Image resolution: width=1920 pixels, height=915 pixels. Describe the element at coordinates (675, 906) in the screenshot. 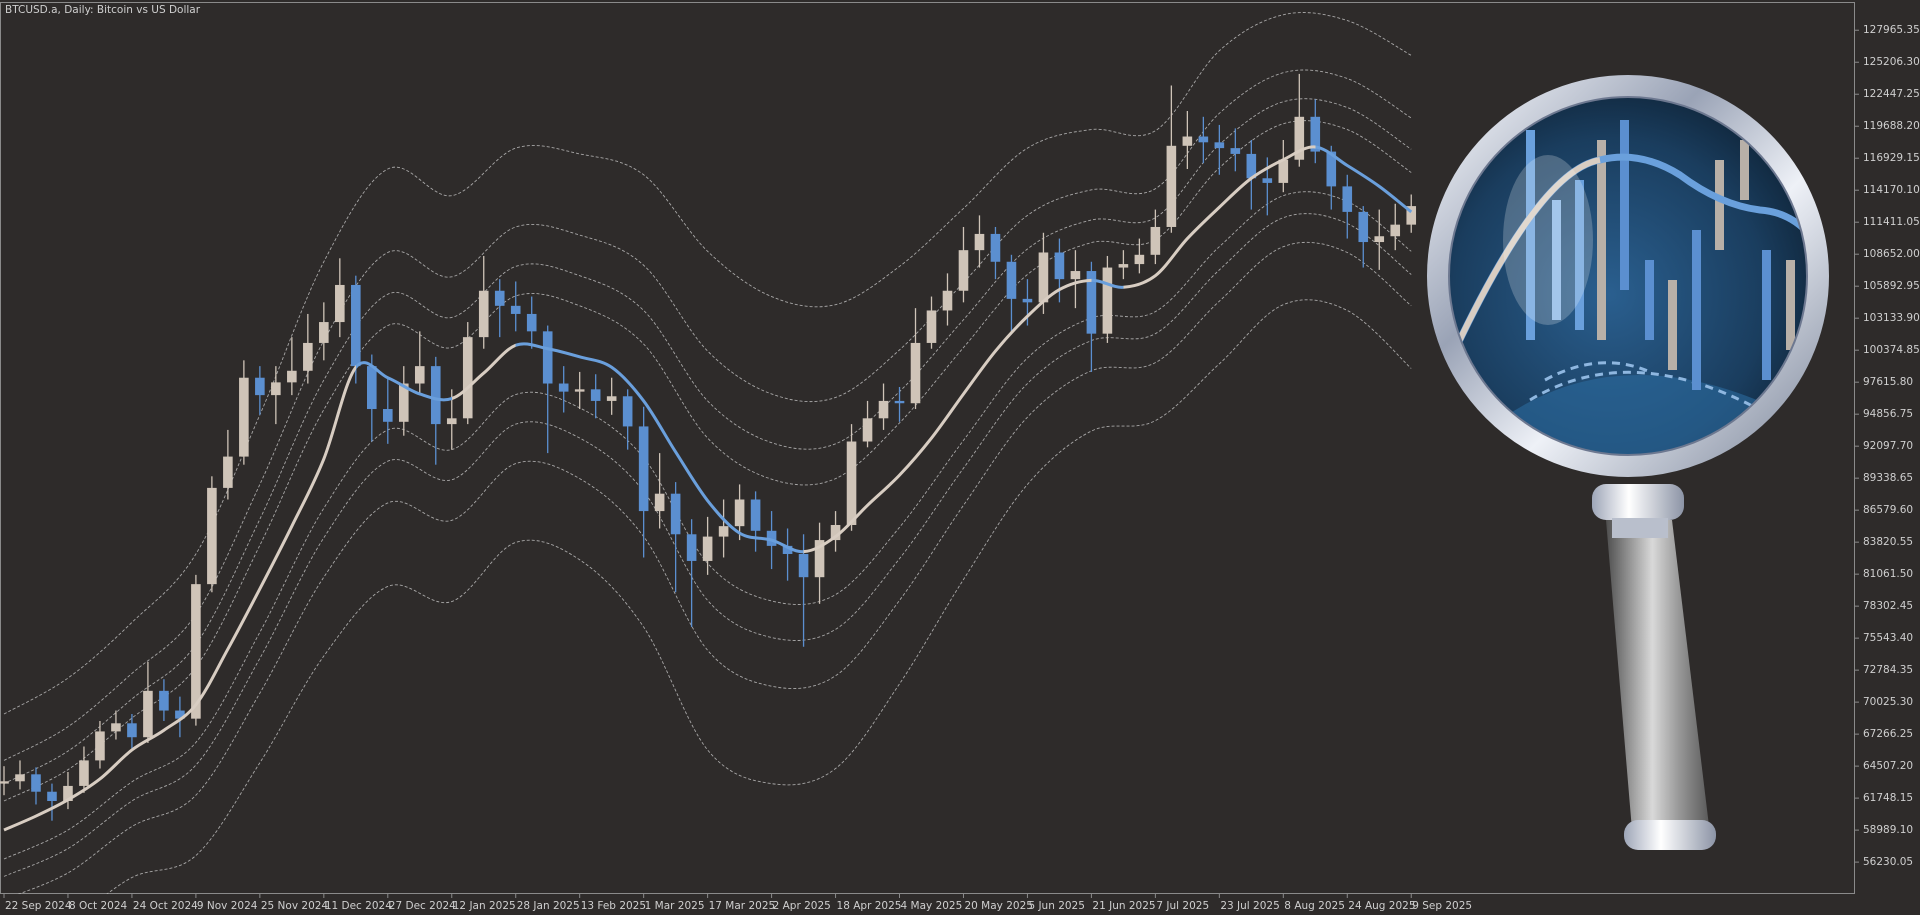

I see `x-tick-label: 1 Mar 2025` at that location.